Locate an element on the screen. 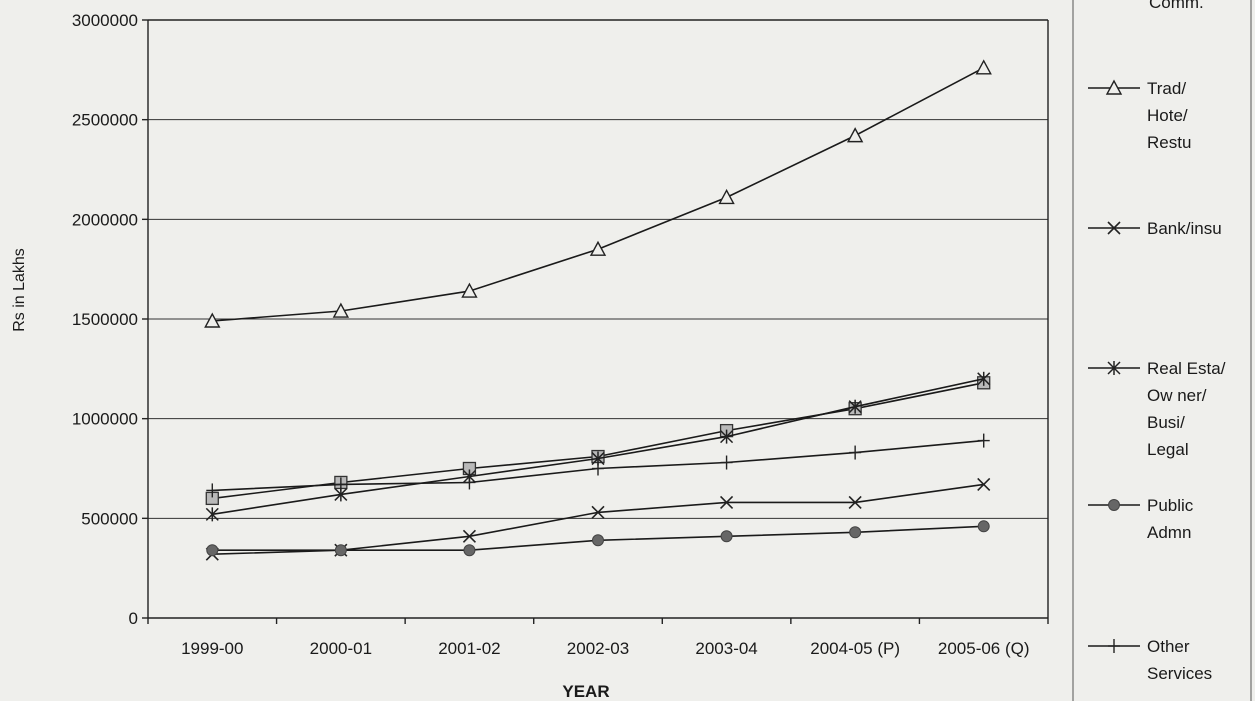  legend-item-2: Bank/insu is located at coordinates (1155, 228).